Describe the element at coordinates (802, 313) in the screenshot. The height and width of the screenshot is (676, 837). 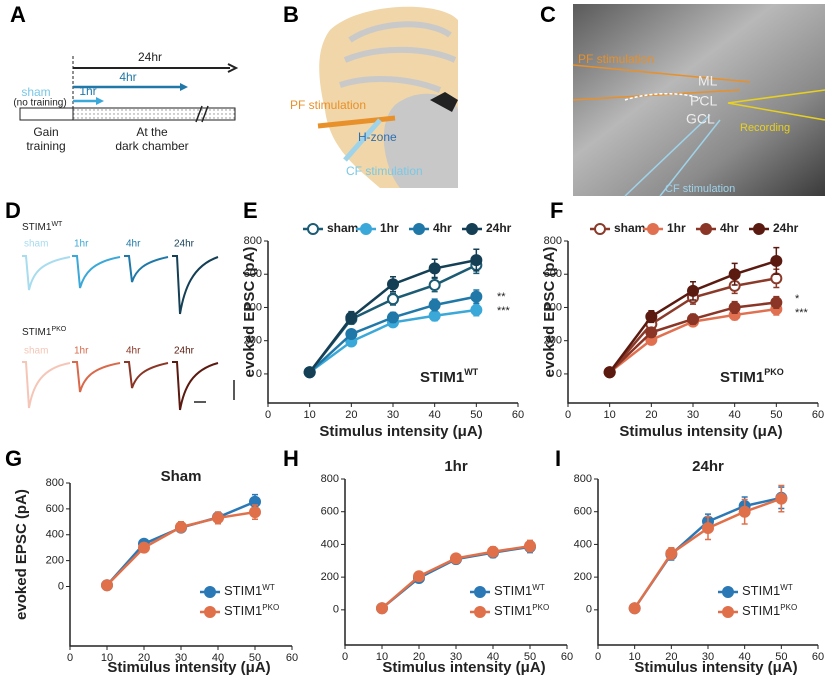
I see `significance: ***` at that location.